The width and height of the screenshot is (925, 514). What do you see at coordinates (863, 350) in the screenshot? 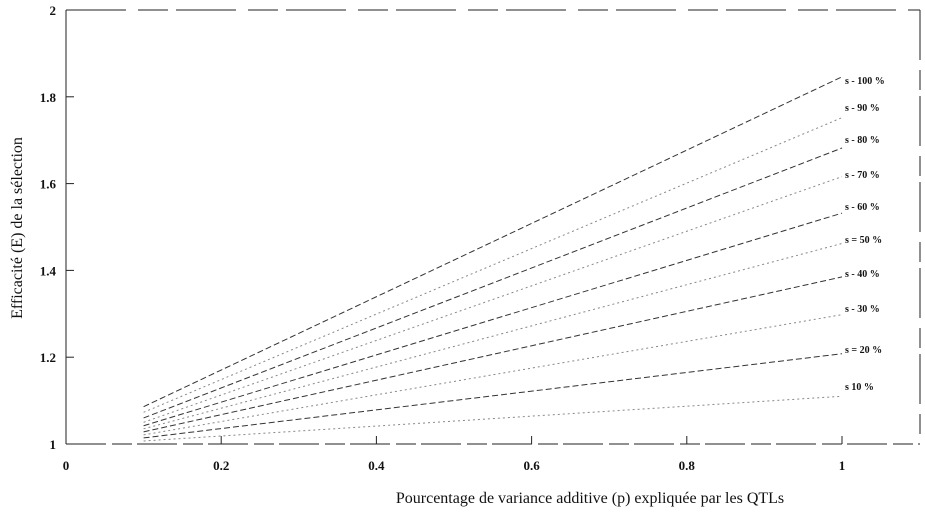
I see `series-end-label: s = 20 %` at bounding box center [863, 350].